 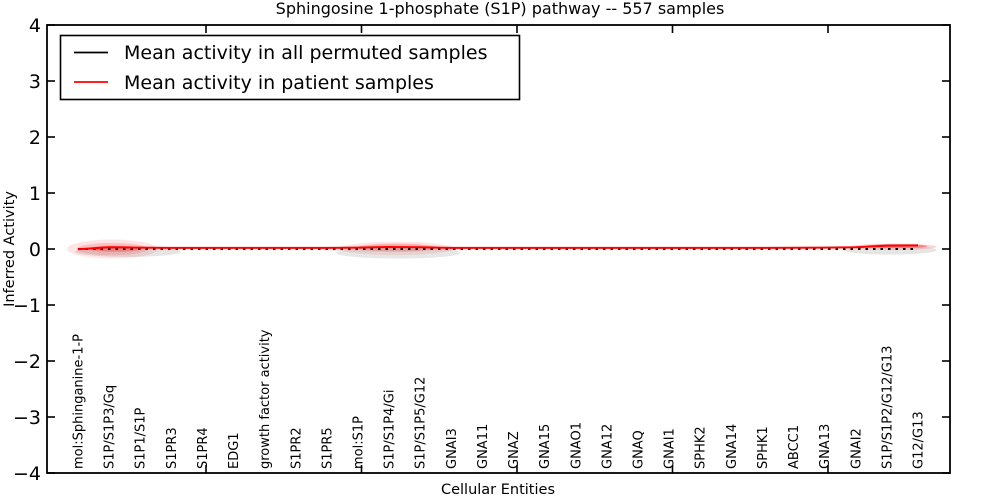 I want to click on x-category-label: GNA11, so click(x=483, y=446).